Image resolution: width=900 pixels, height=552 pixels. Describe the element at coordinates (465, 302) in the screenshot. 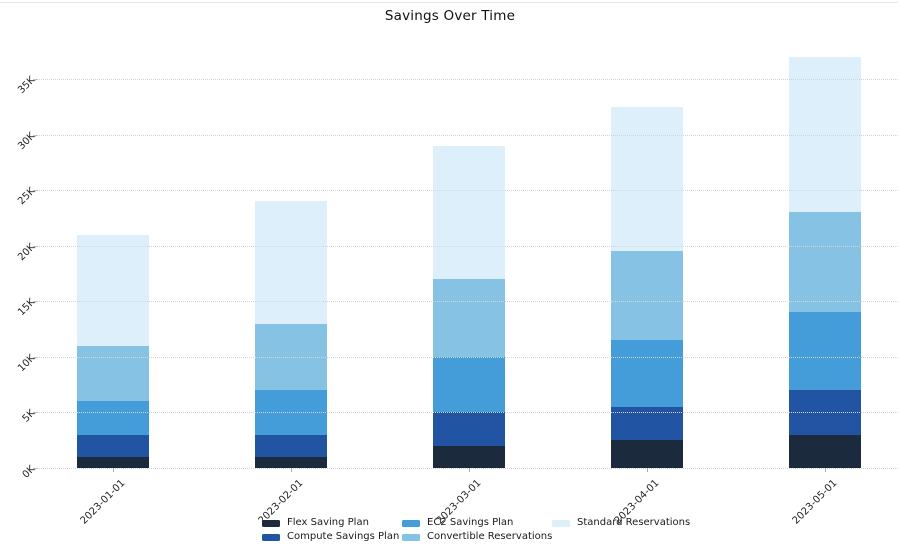

I see `gridline-15k` at that location.